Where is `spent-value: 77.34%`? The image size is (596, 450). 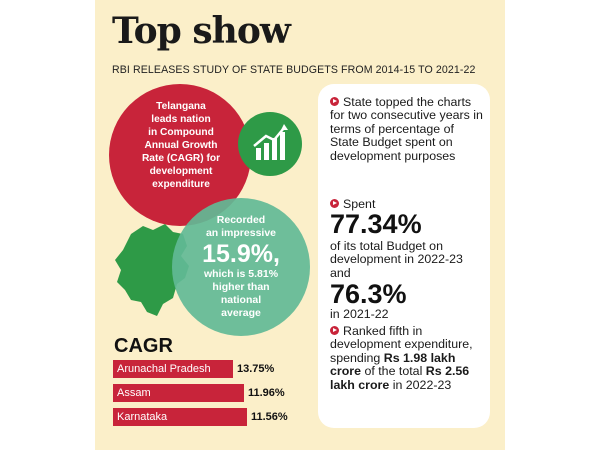 spent-value: 77.34% is located at coordinates (376, 224).